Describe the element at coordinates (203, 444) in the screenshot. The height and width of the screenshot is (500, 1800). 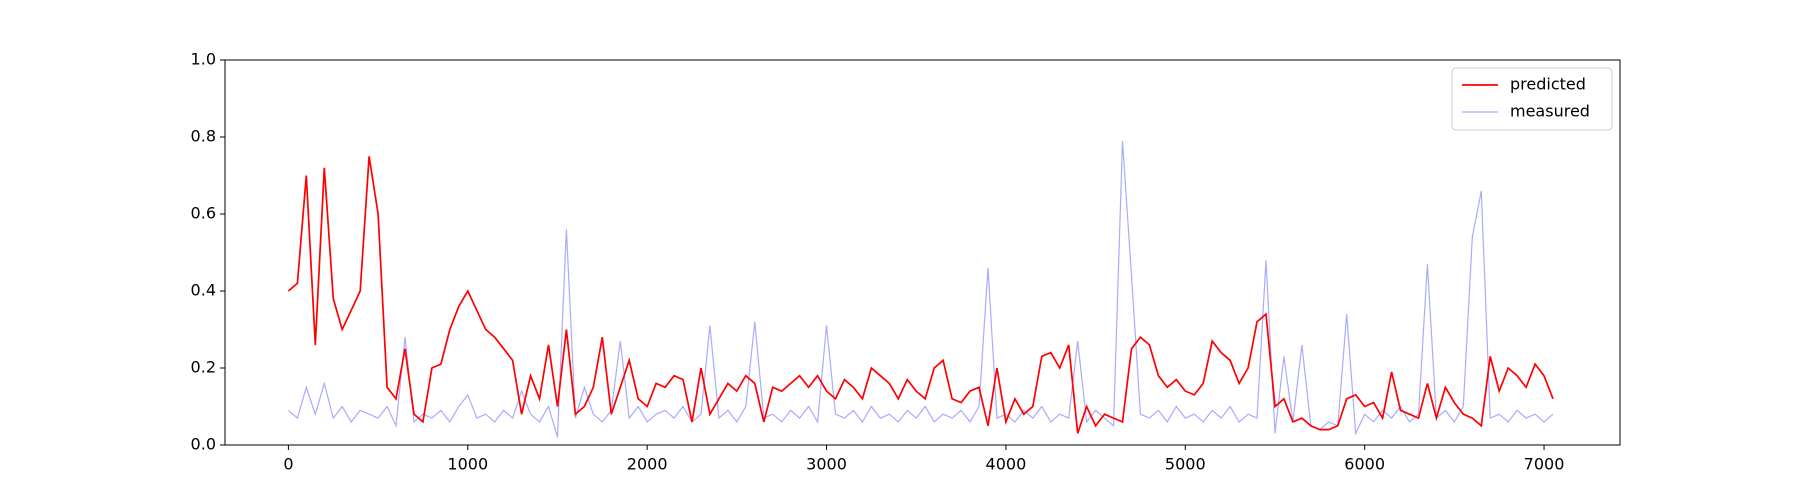
I see `y-tick-label: 0.0` at that location.